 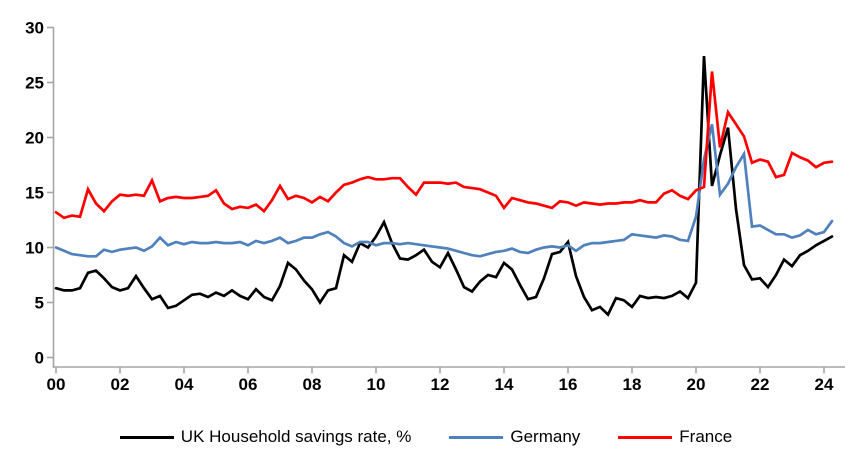 I want to click on legend-label-uk: UK Household savings rate, %, so click(x=296, y=436).